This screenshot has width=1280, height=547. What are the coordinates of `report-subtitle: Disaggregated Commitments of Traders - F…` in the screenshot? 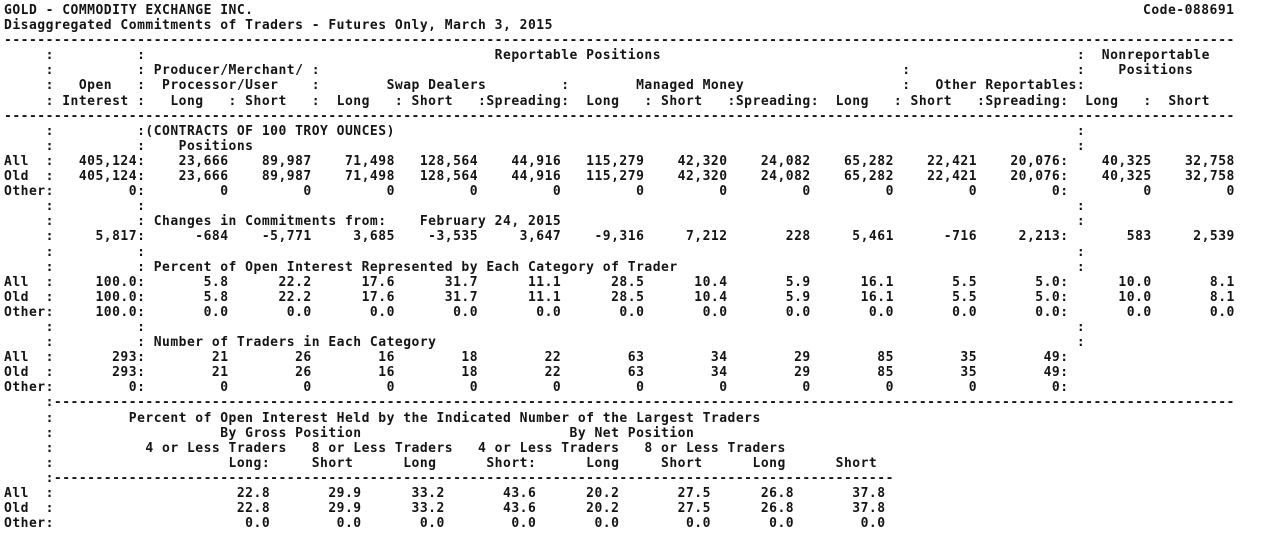 It's located at (278, 26).